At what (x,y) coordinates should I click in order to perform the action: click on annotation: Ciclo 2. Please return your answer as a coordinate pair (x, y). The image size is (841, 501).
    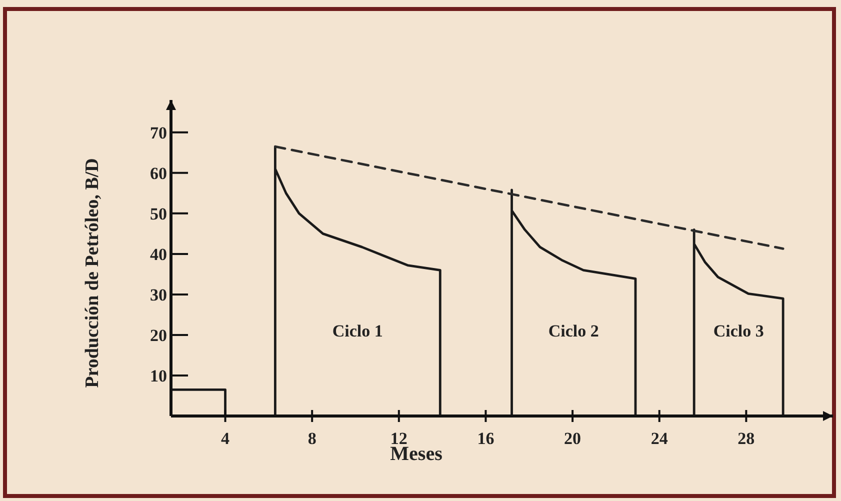
    Looking at the image, I should click on (573, 331).